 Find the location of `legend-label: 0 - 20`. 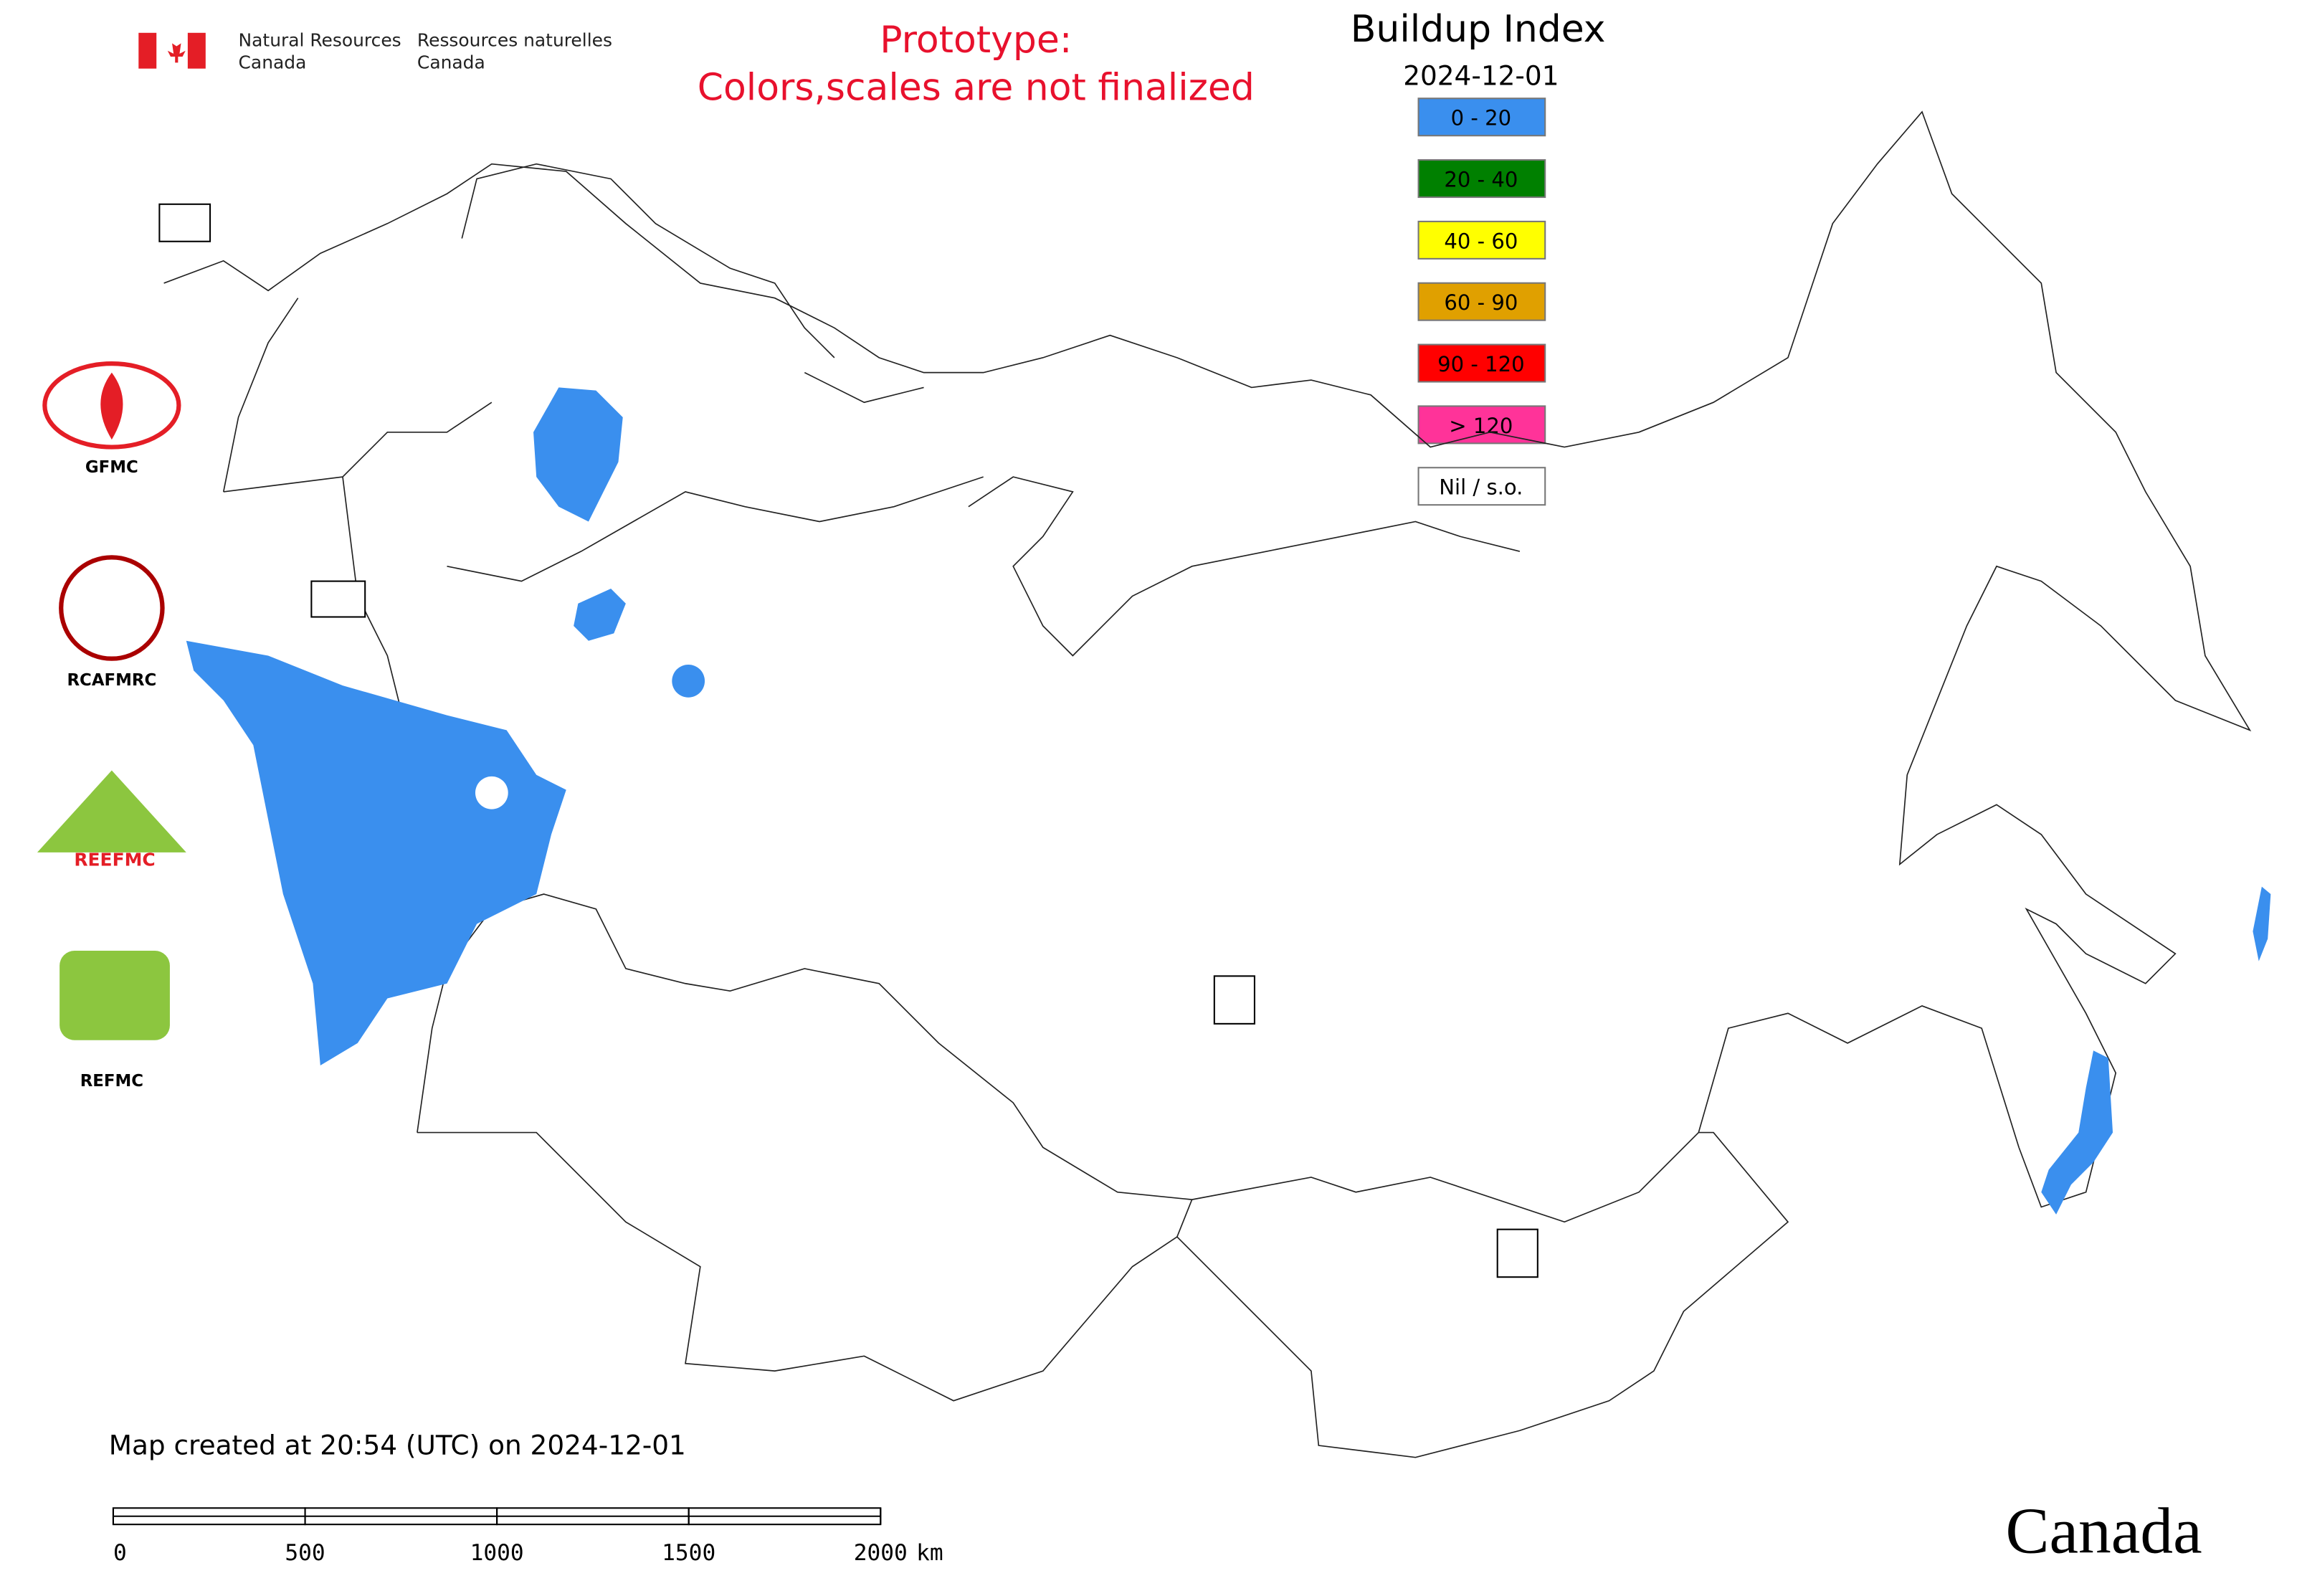

legend-label: 0 - 20 is located at coordinates (1481, 118).